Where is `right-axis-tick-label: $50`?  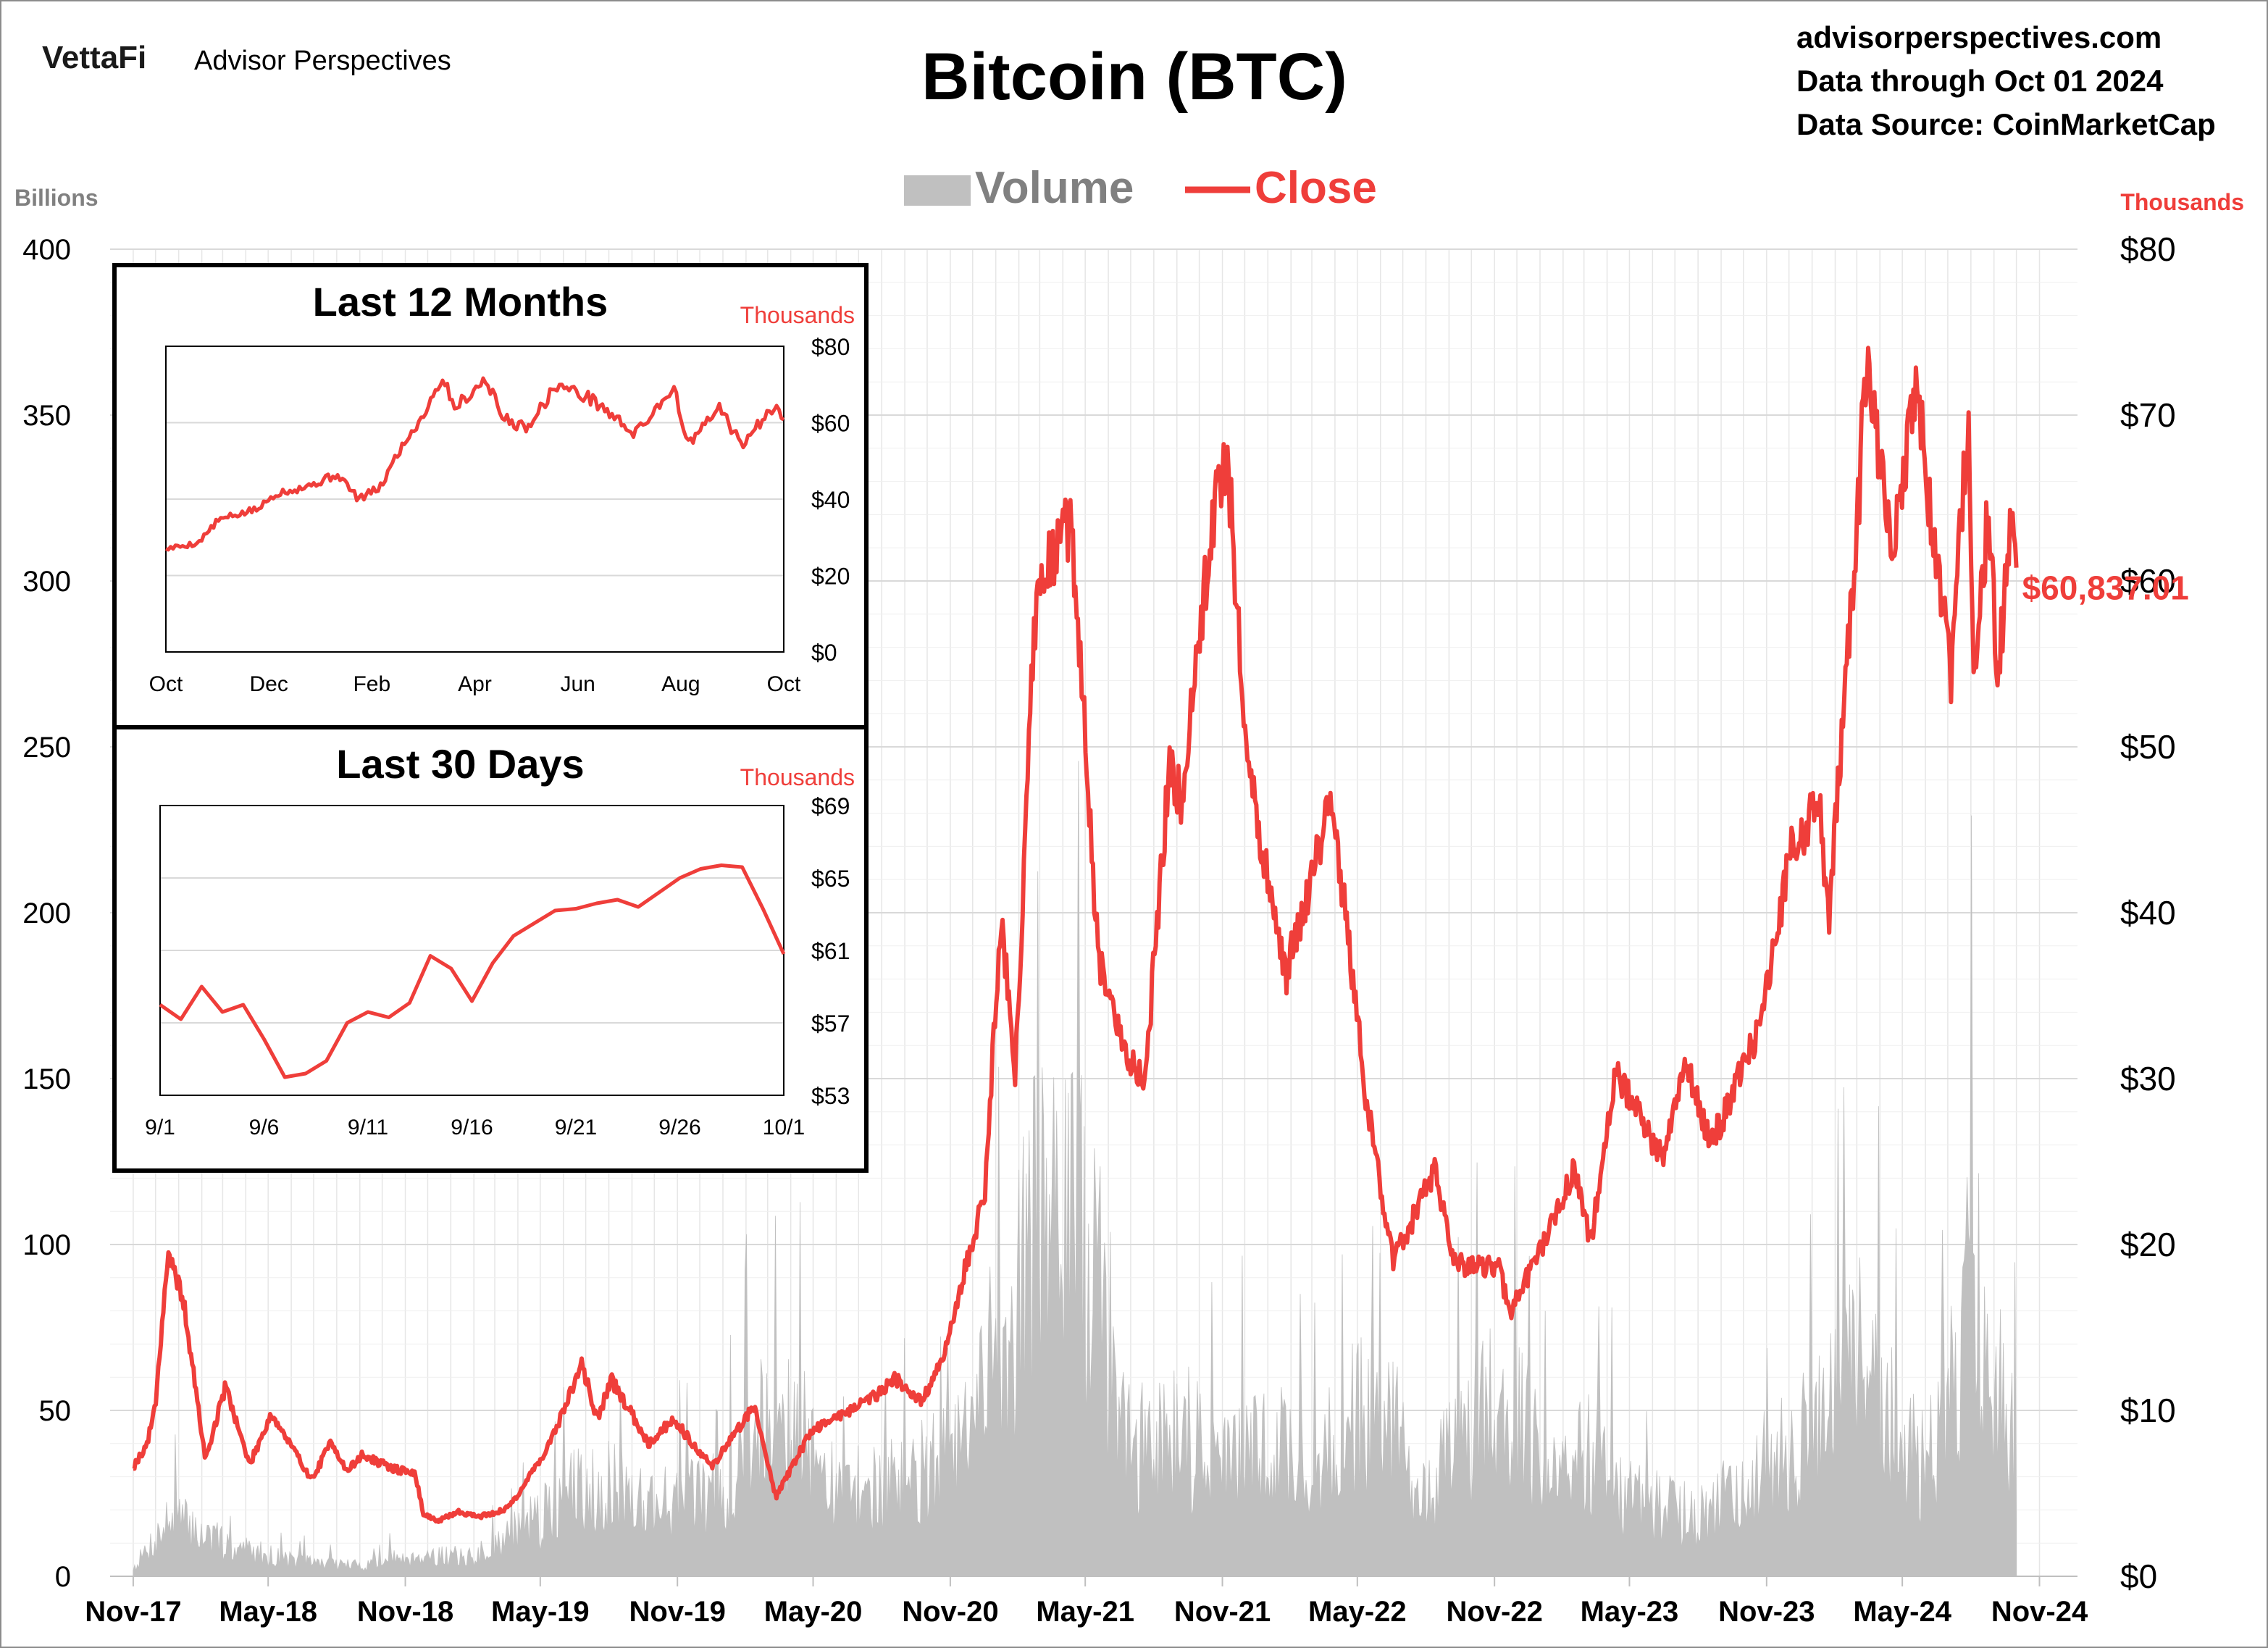
right-axis-tick-label: $50 is located at coordinates (2148, 747).